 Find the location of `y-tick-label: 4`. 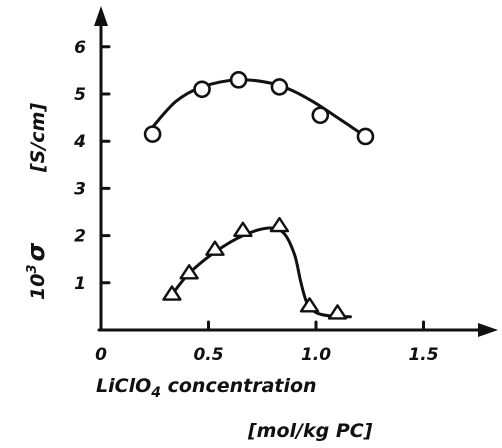

y-tick-label: 4 is located at coordinates (79, 142).